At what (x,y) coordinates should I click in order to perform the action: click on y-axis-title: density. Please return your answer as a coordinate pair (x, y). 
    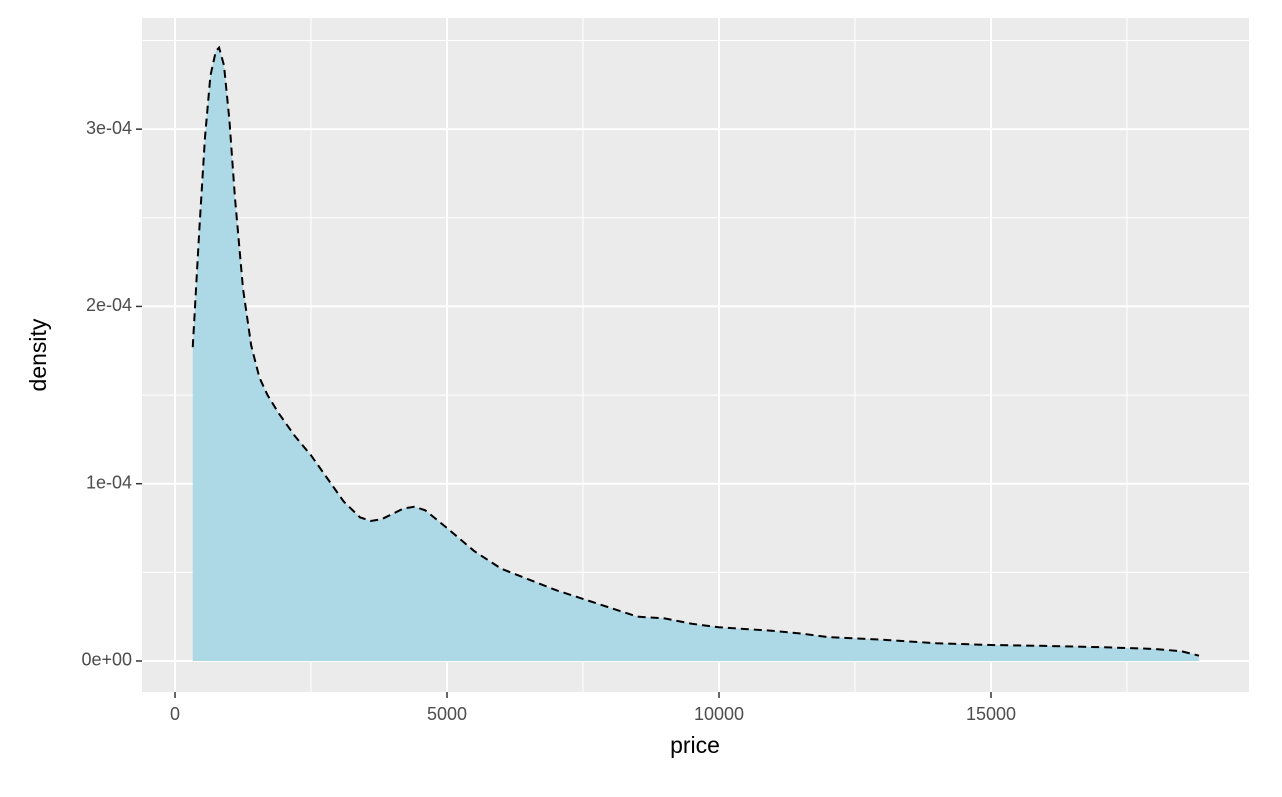
    Looking at the image, I should click on (38, 354).